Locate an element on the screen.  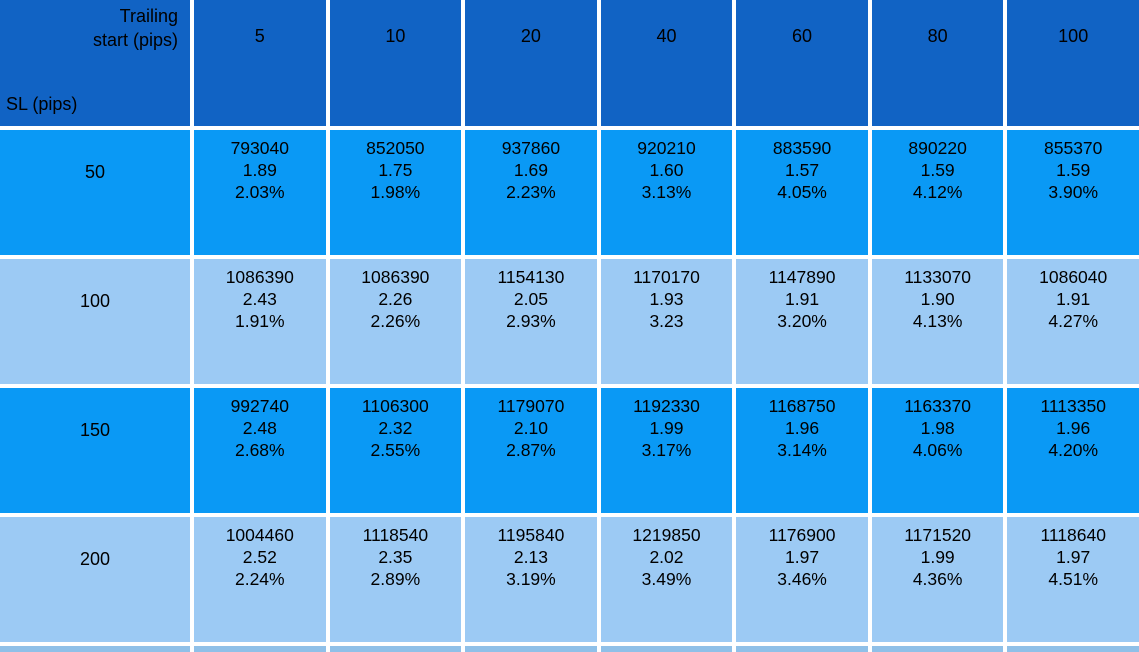
column-header-cell: 20 is located at coordinates (531, 63).